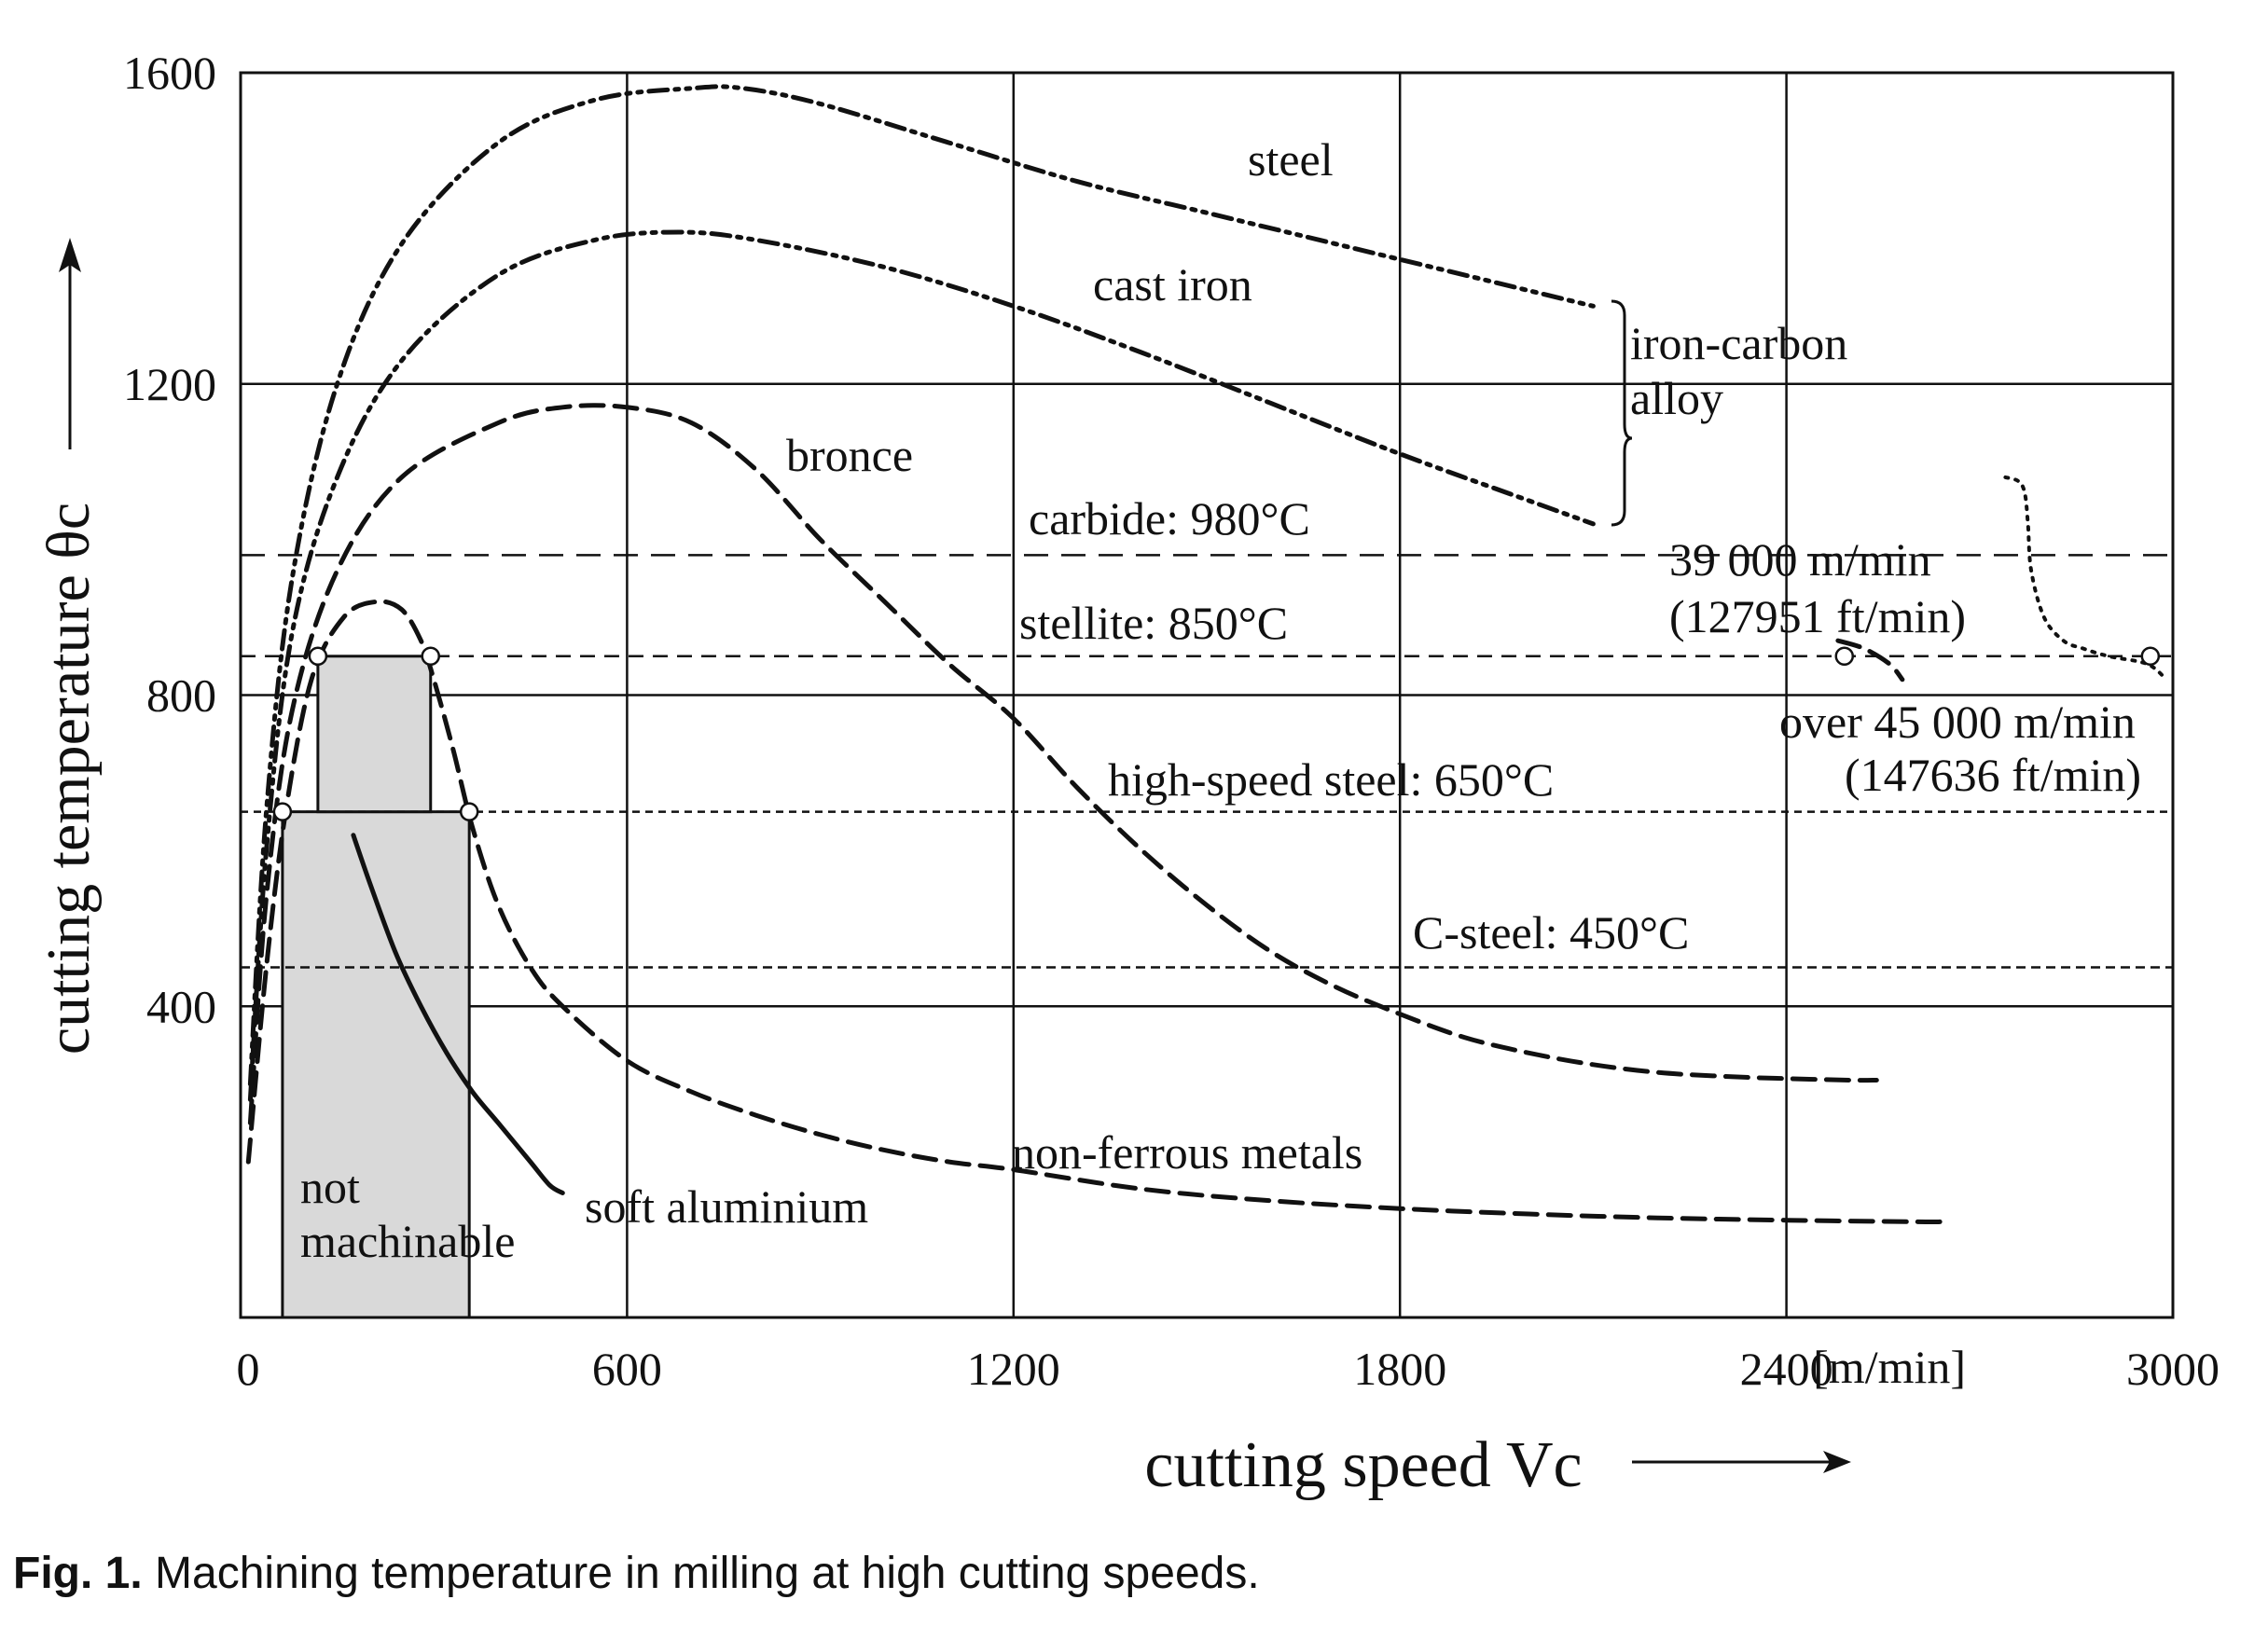 Image resolution: width=2268 pixels, height=1641 pixels. Describe the element at coordinates (69, 779) in the screenshot. I see `y-axis-title: cutting temperature θc` at that location.